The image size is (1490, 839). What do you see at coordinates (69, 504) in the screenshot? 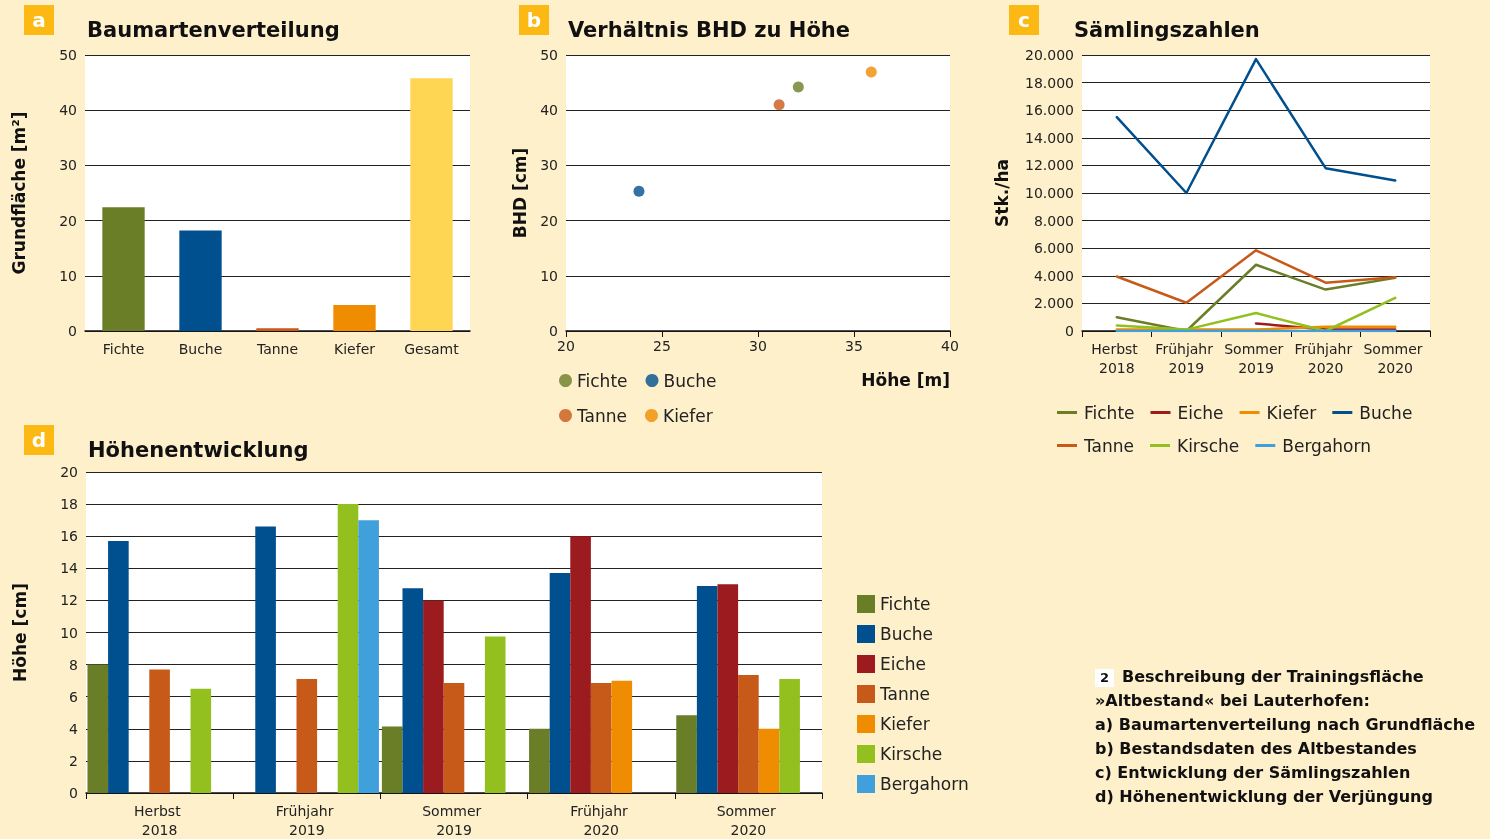
I see `y-tick-label: 18` at bounding box center [69, 504].